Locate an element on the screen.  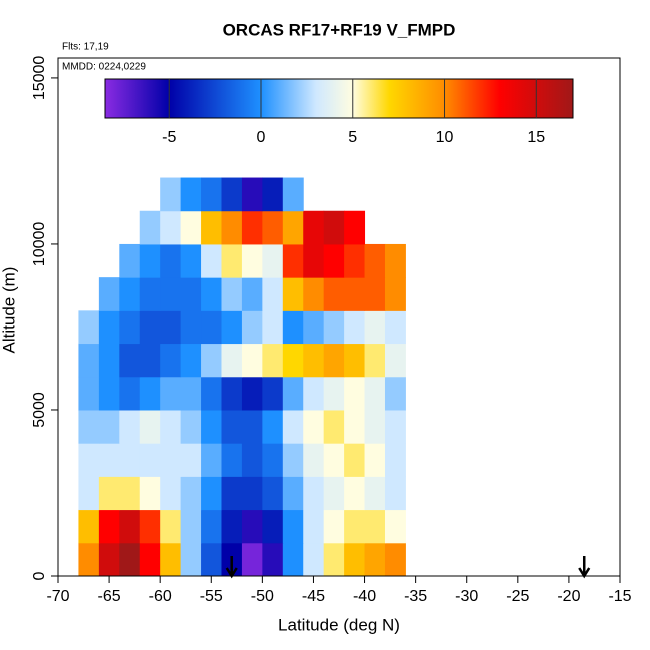
colorbar-tick-label: -5 is located at coordinates (169, 137).